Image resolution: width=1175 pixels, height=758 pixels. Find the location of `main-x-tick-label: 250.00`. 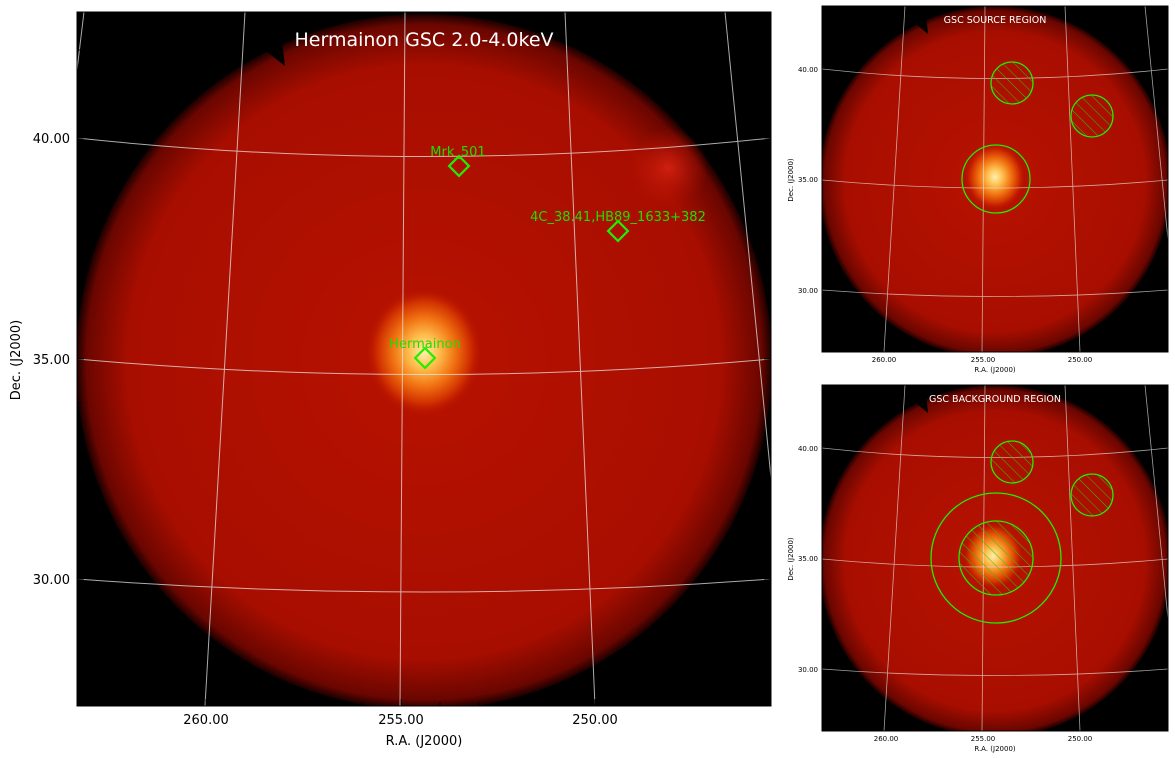

main-x-tick-label: 250.00 is located at coordinates (595, 720).